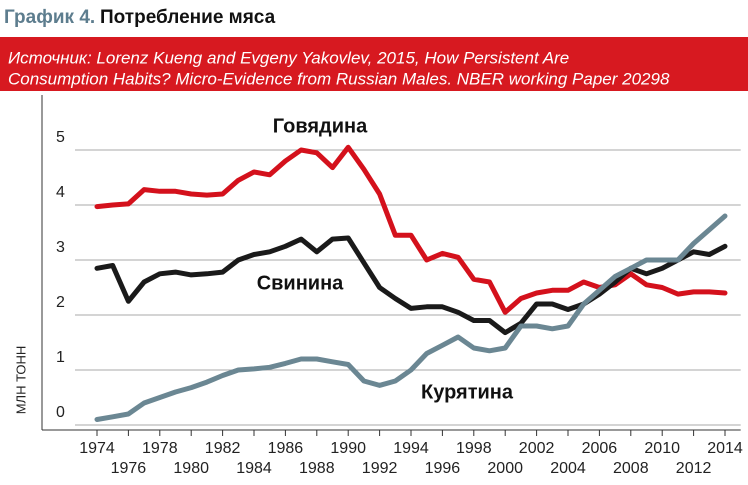 This screenshot has width=748, height=485. I want to click on x-tick-label: 1980, so click(191, 468).